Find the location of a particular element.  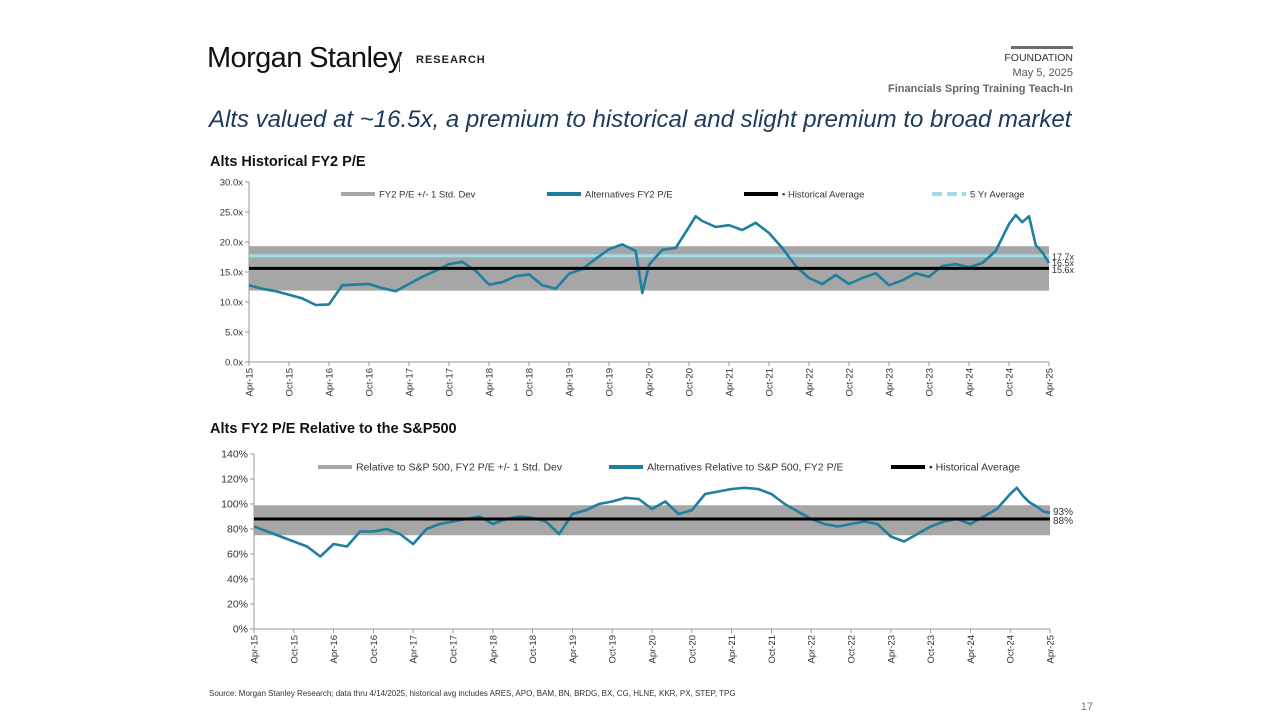

y-tick-label: 120% is located at coordinates (234, 480).